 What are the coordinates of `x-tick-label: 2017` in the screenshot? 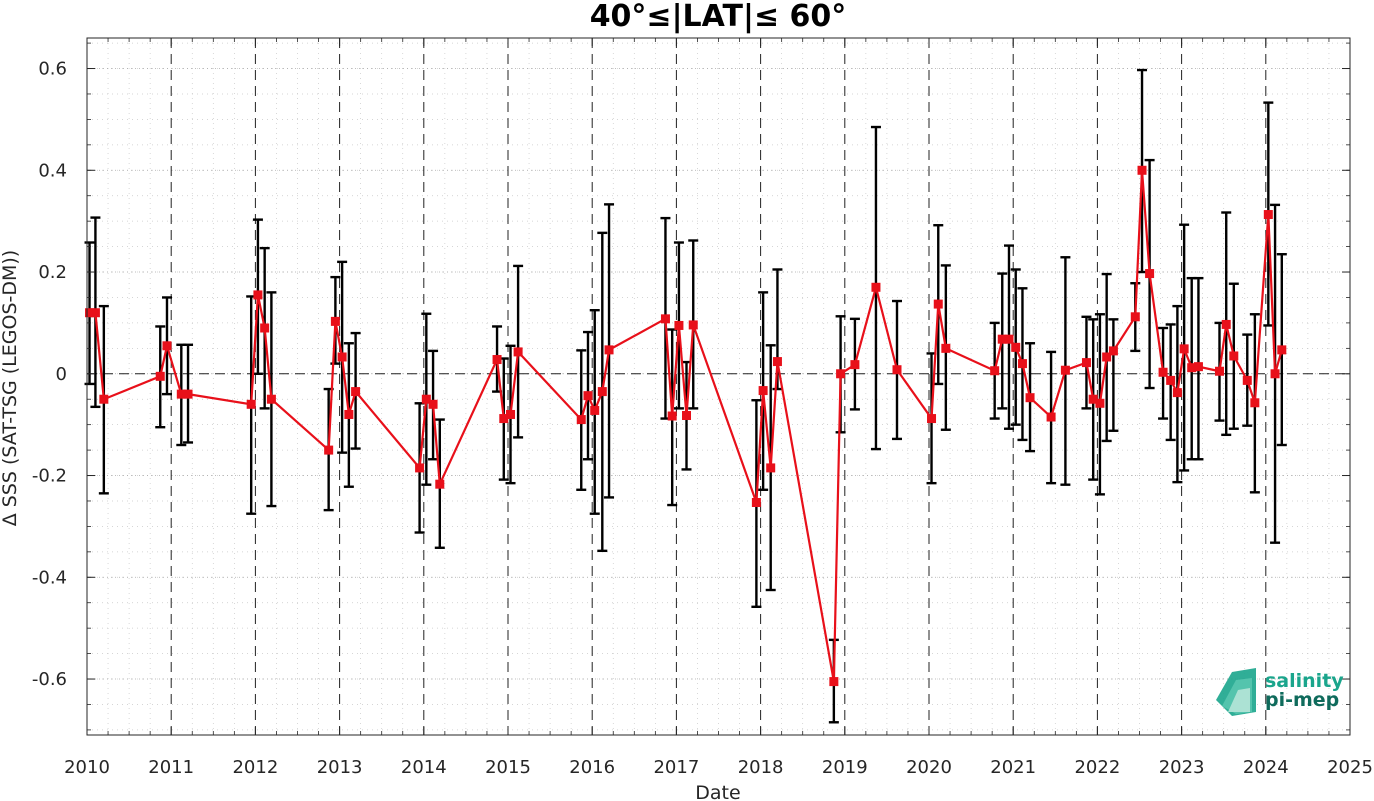 It's located at (676, 767).